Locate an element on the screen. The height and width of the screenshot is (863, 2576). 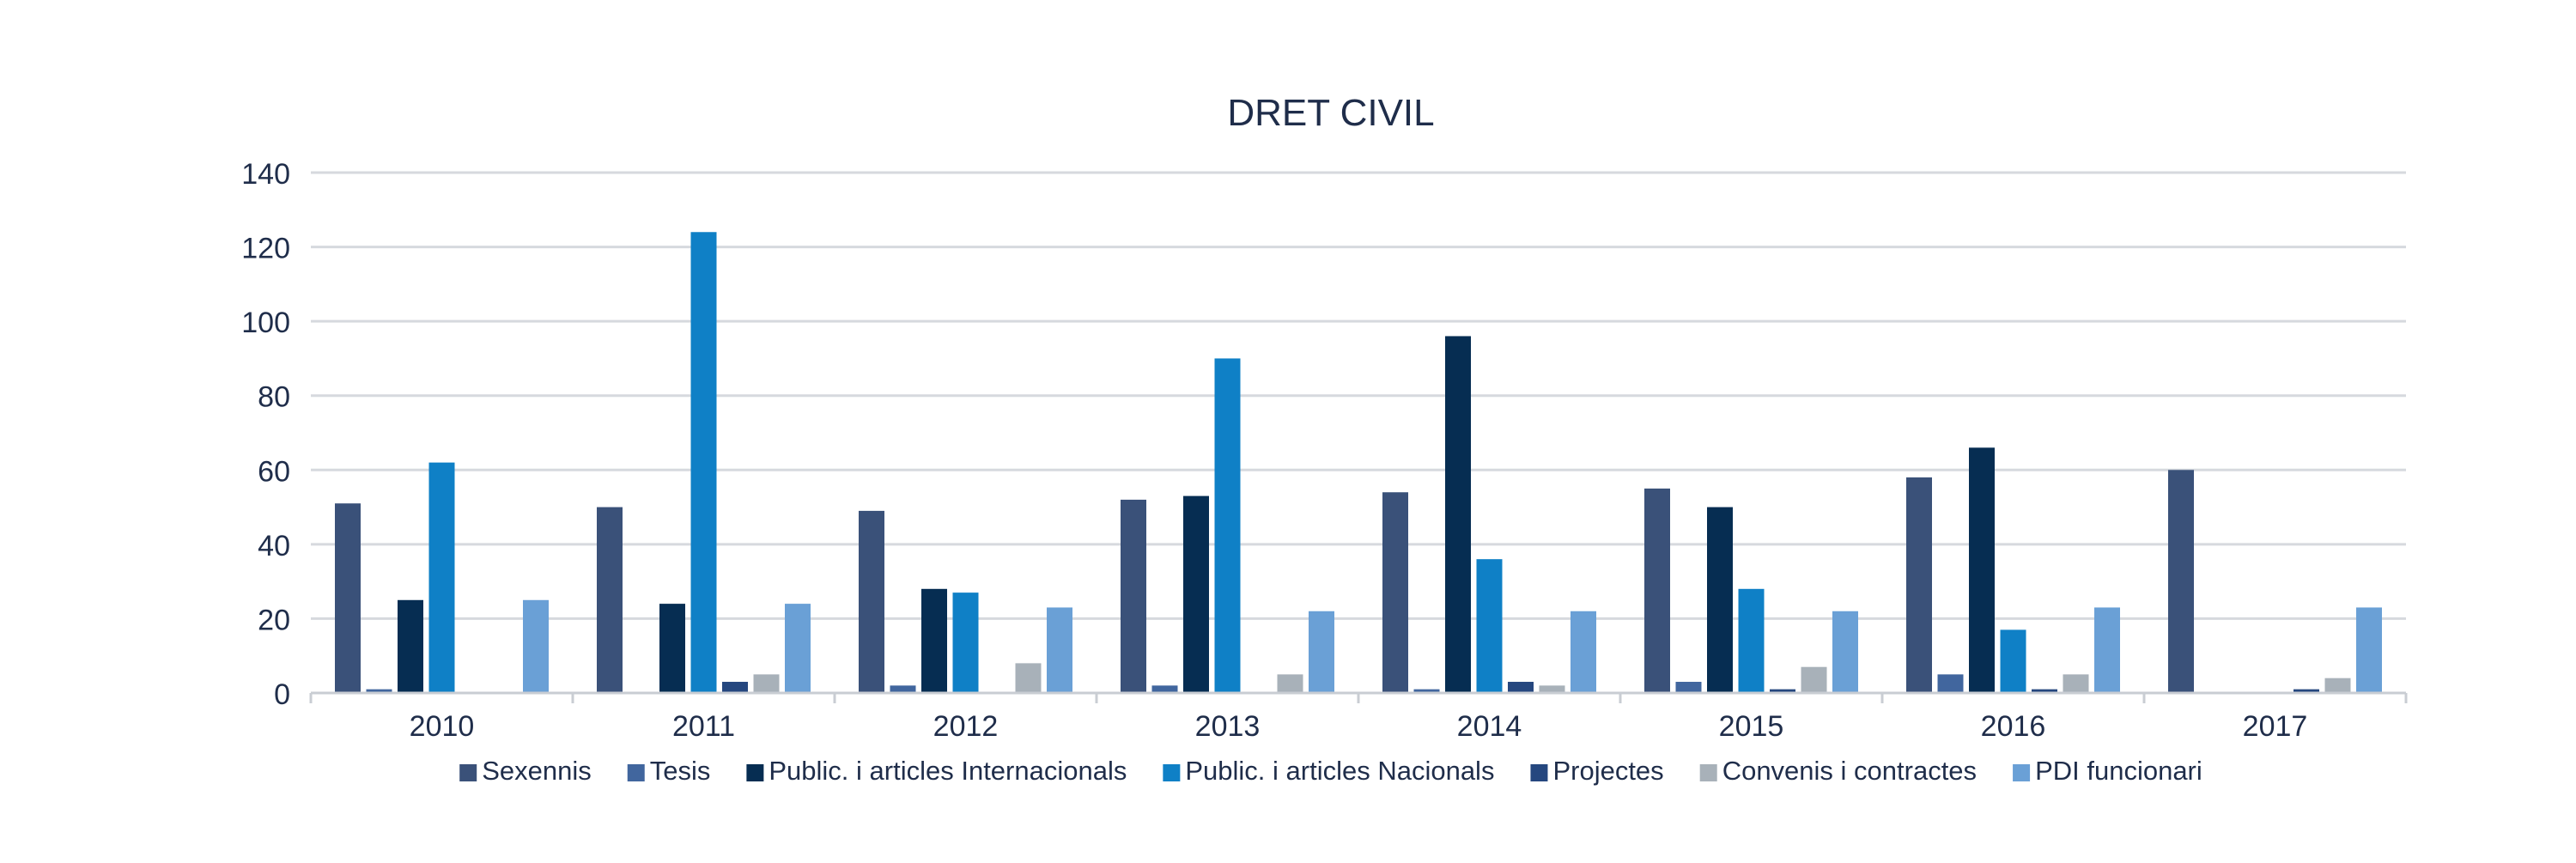
legend-label: Projectes is located at coordinates (1608, 771).